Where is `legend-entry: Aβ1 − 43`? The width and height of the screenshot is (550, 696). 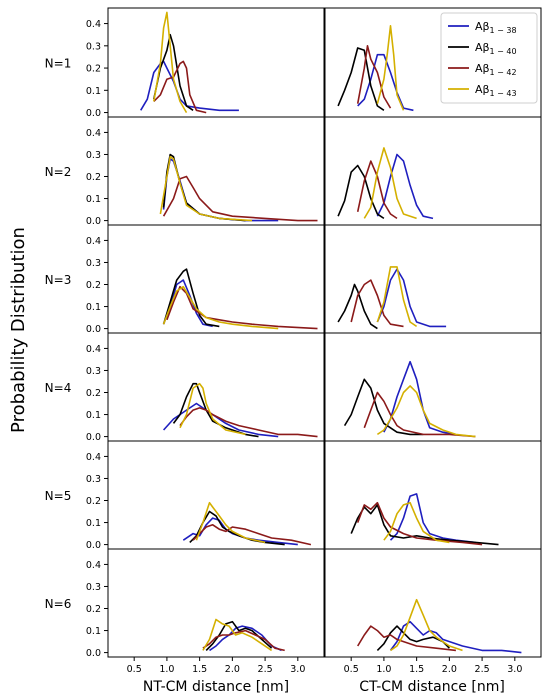
legend-entry: Aβ1 − 43 is located at coordinates (496, 90).